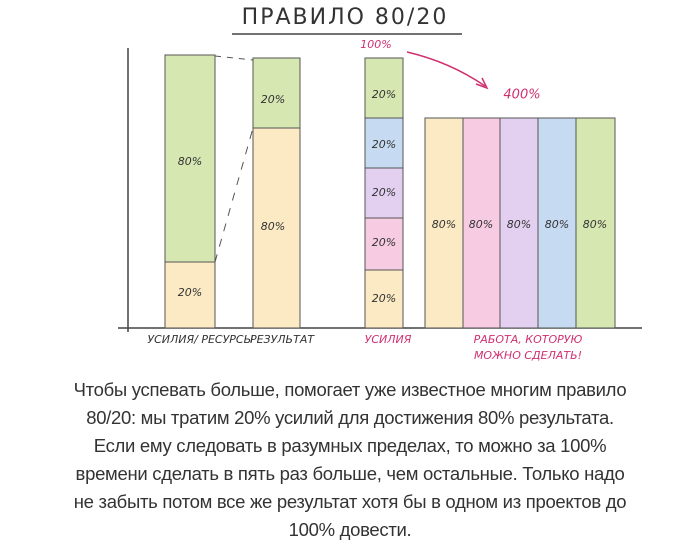 The width and height of the screenshot is (700, 550). What do you see at coordinates (200, 339) in the screenshot?
I see `axis-label: УСИЛИЯ/ РЕСУРСЫ` at bounding box center [200, 339].